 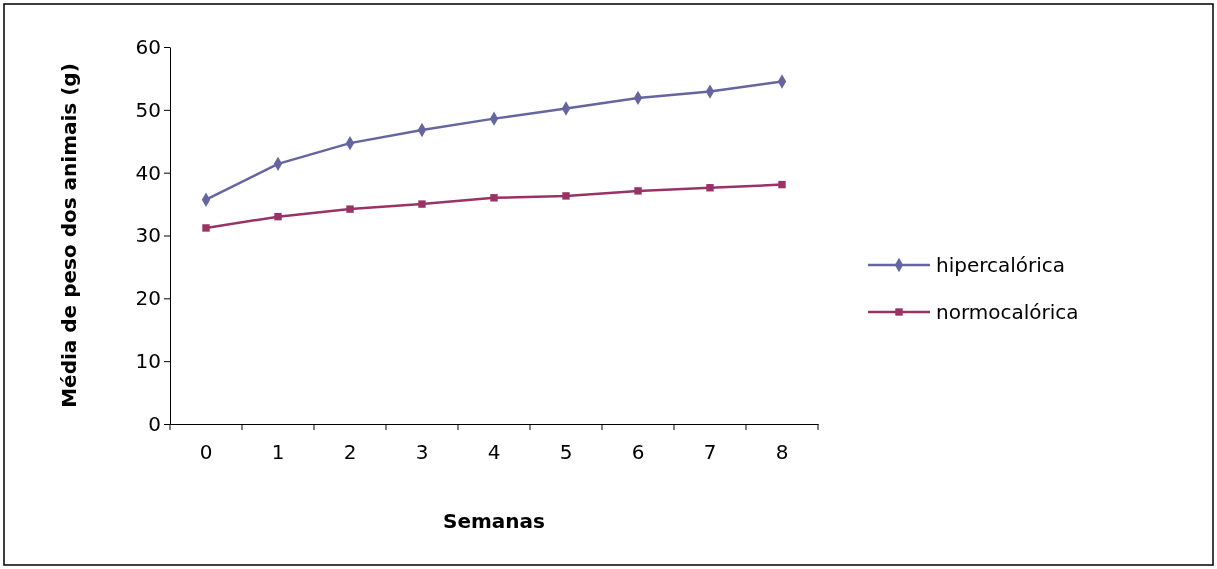 What do you see at coordinates (206, 452) in the screenshot?
I see `x-tick-label: 0` at bounding box center [206, 452].